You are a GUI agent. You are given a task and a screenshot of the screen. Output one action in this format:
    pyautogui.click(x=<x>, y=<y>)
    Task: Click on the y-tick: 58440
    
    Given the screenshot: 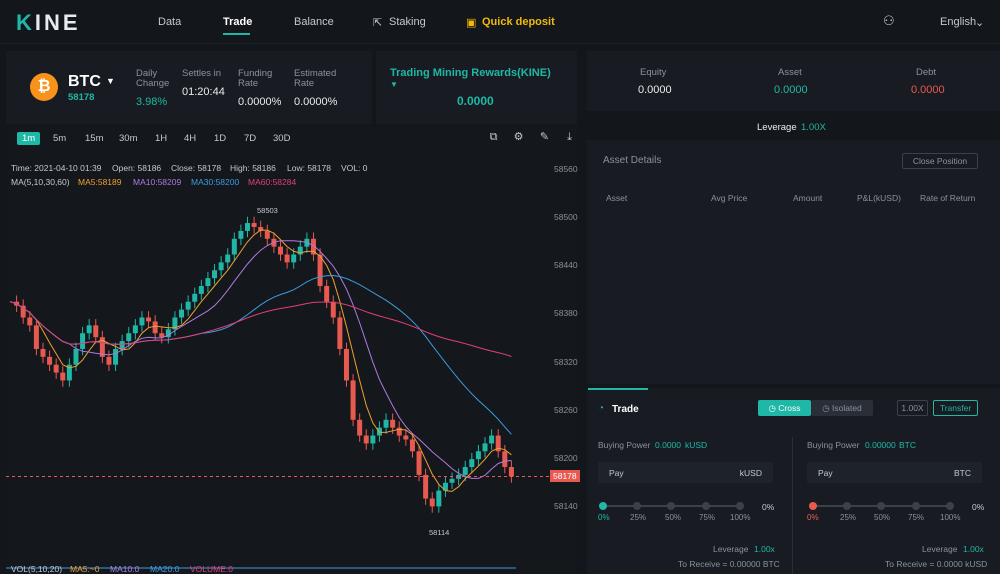 What is the action you would take?
    pyautogui.click(x=566, y=265)
    